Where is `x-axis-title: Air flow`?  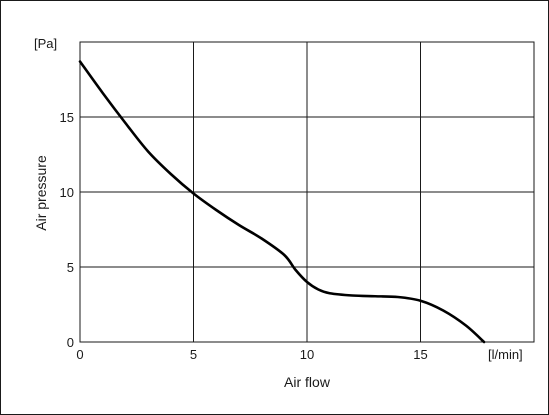 x-axis-title: Air flow is located at coordinates (307, 382).